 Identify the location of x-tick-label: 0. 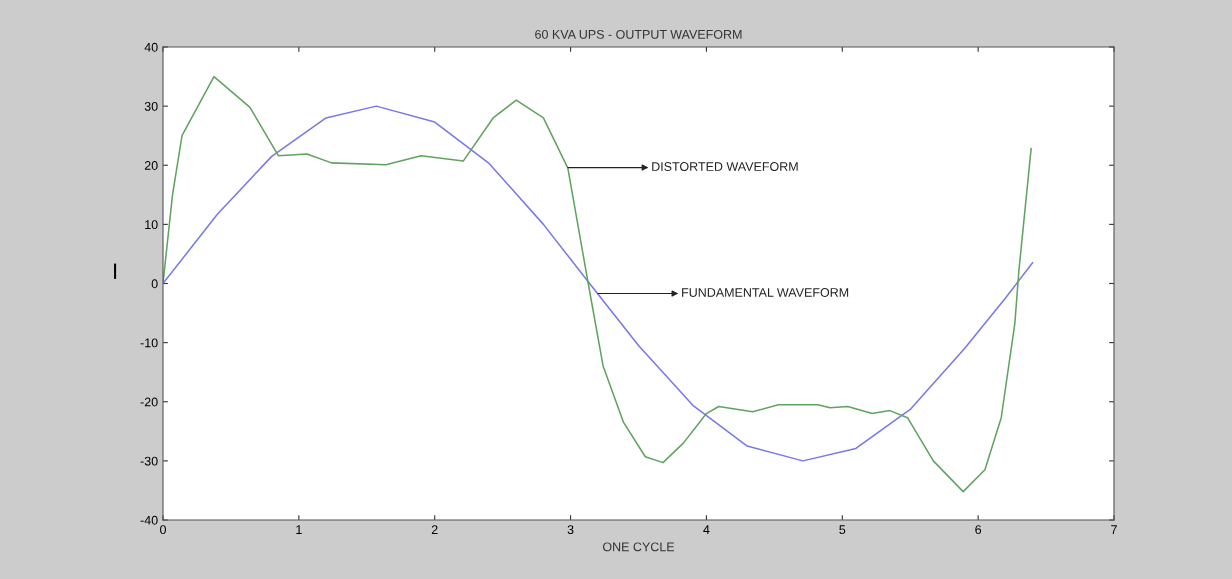
(163, 530).